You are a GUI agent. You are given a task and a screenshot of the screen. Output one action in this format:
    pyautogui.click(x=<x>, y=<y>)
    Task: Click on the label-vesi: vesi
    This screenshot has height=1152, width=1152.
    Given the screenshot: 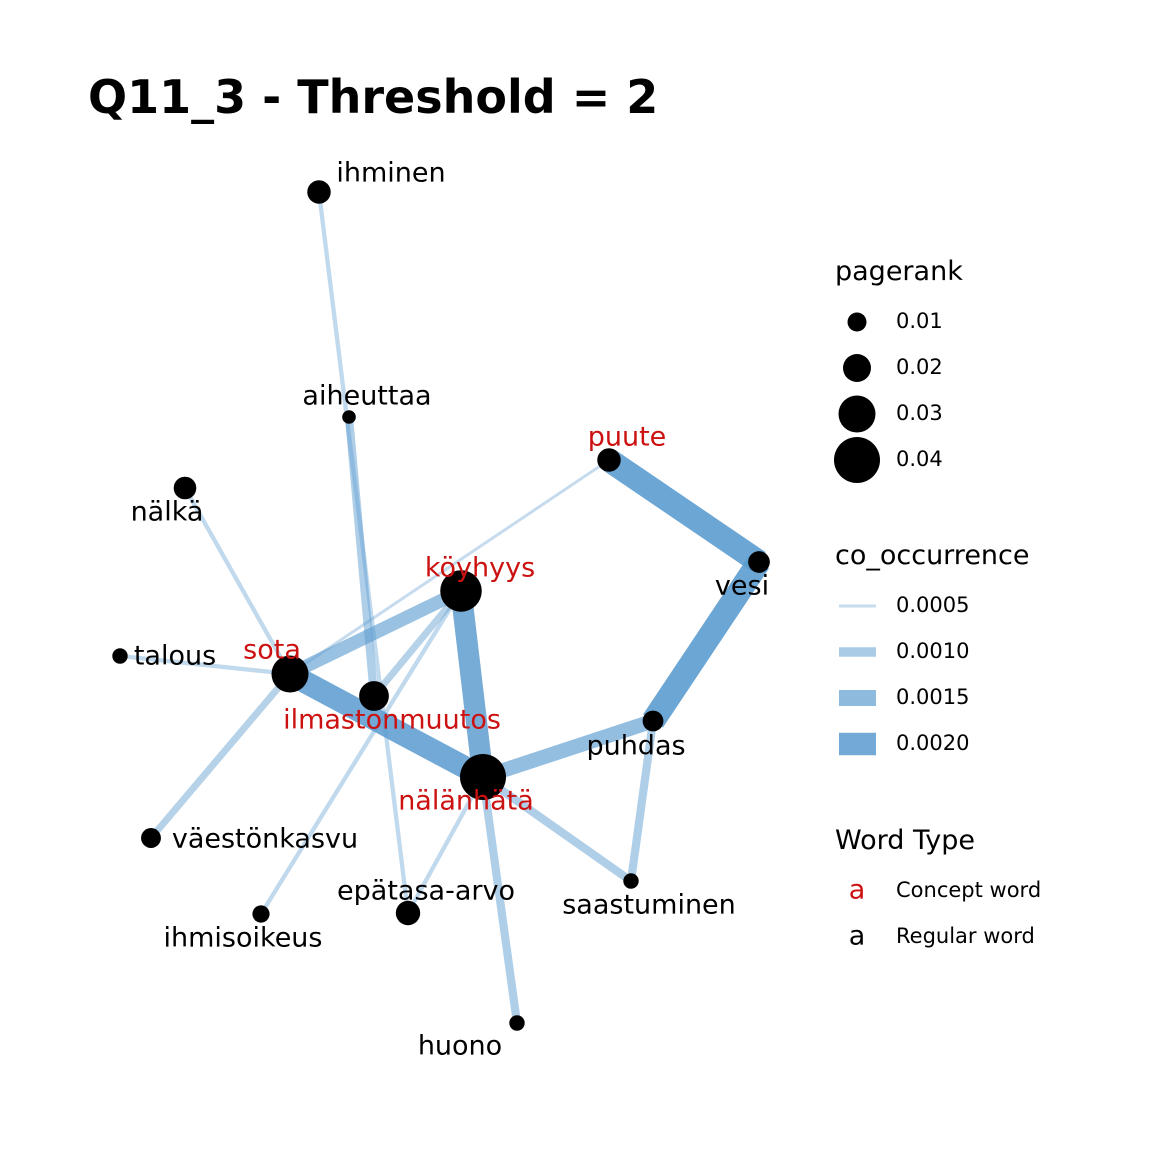 What is the action you would take?
    pyautogui.click(x=742, y=586)
    